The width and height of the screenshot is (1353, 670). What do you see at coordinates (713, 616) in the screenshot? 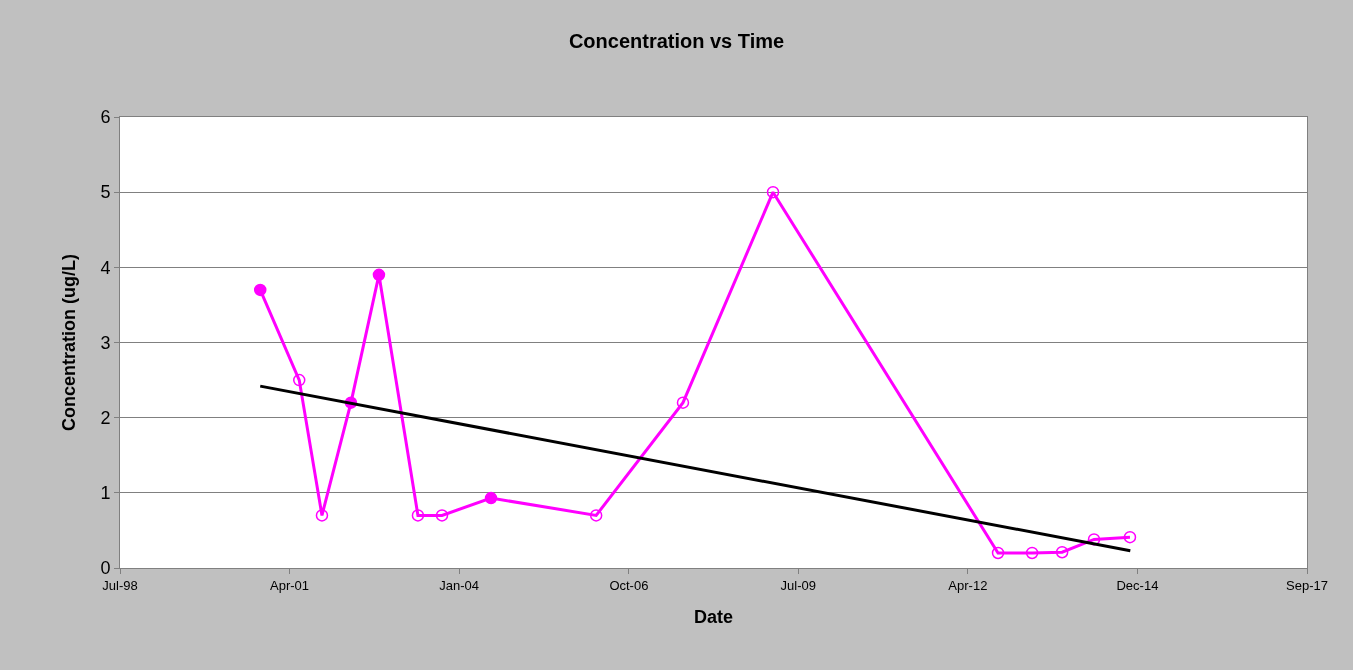
I see `x-axis-title: Date` at bounding box center [713, 616].